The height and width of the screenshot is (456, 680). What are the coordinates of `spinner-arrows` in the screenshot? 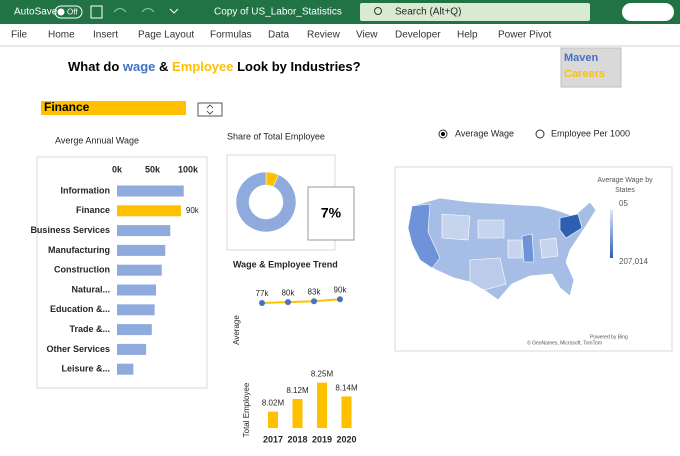 It's located at (210, 109).